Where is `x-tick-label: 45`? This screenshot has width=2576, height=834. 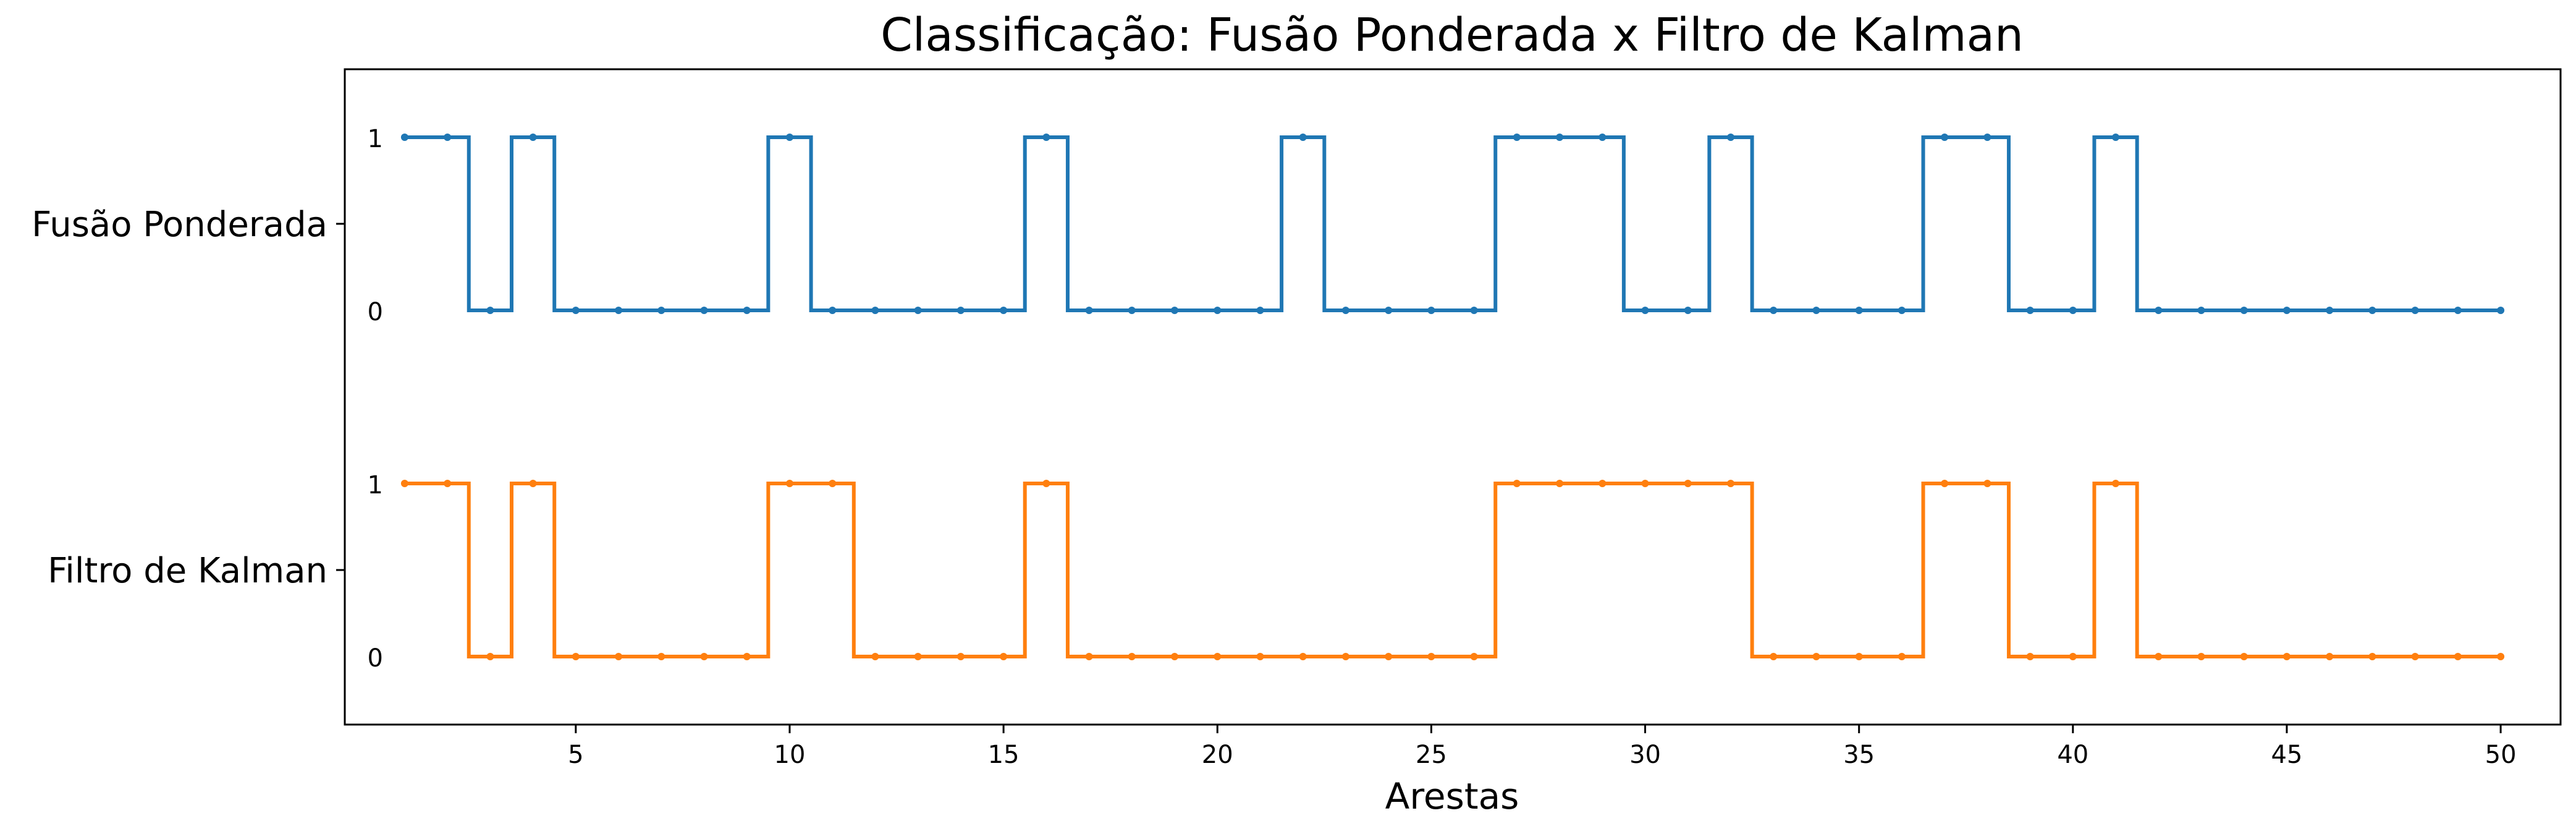
x-tick-label: 45 is located at coordinates (2286, 755).